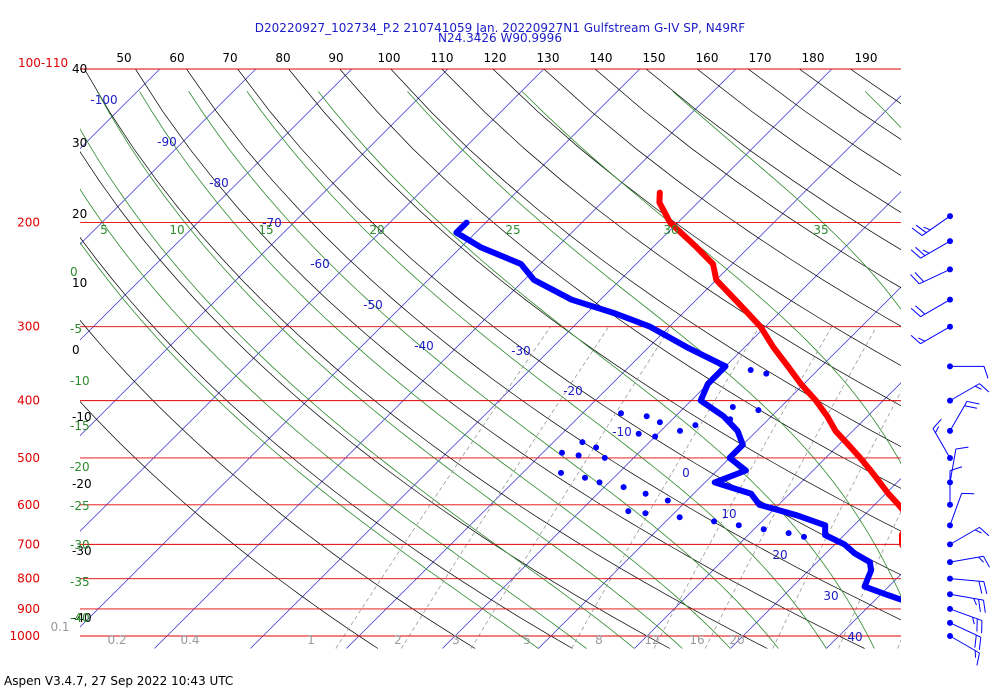 This screenshot has width=1000, height=700. I want to click on temperature-f-label: 160, so click(707, 58).